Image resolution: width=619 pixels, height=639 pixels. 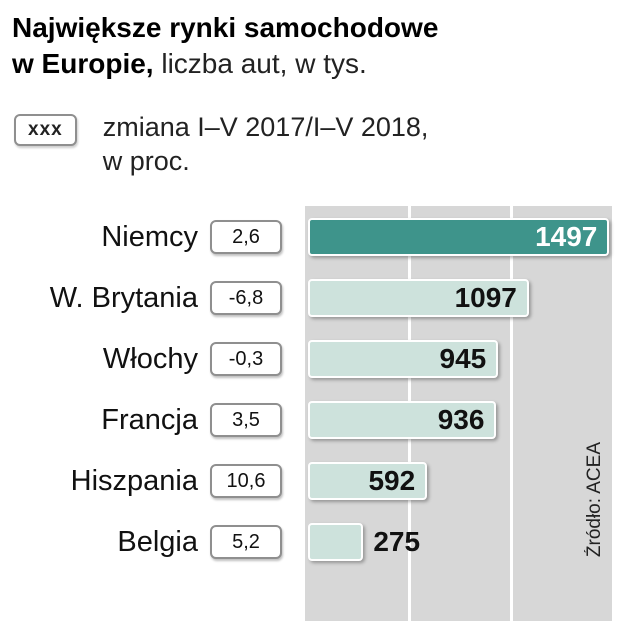 I want to click on chart-row: W. Brytania -6,8 1097, so click(x=309, y=298).